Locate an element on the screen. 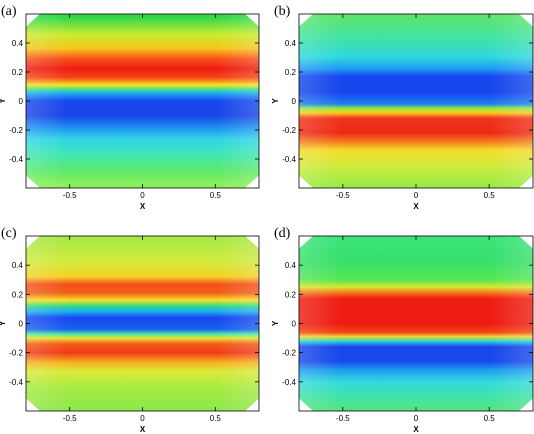 This screenshot has width=534, height=434. panel-1-label: (b) is located at coordinates (282, 11).